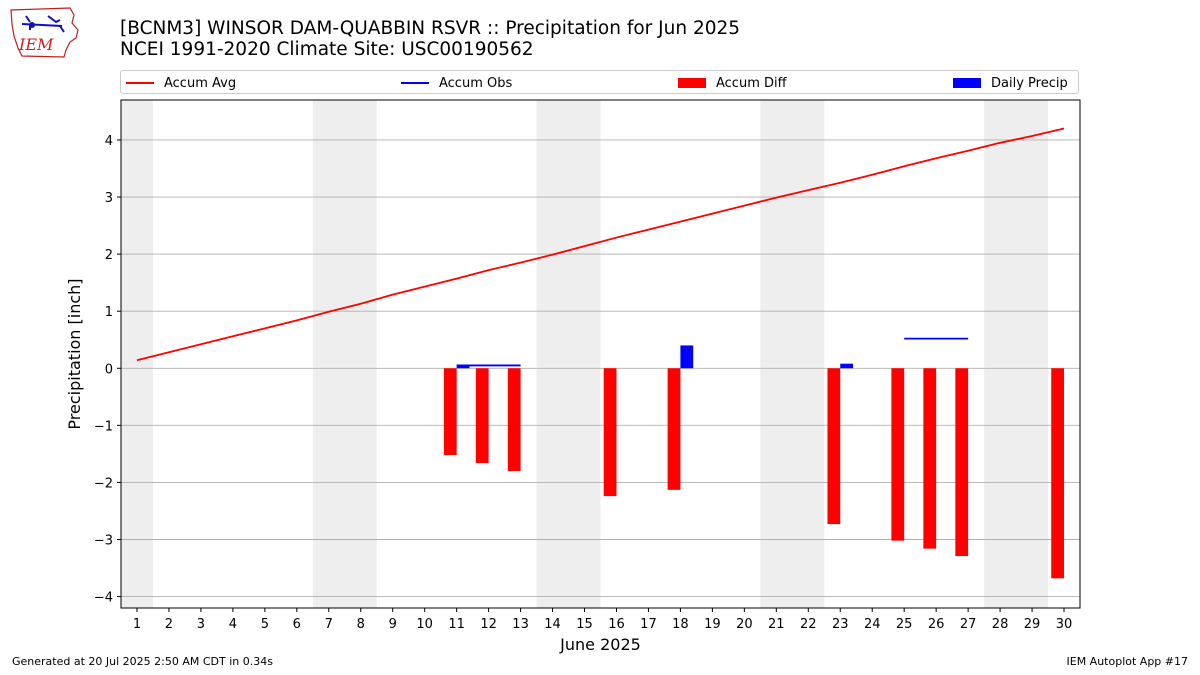  I want to click on x-tick-label: 9, so click(393, 624).